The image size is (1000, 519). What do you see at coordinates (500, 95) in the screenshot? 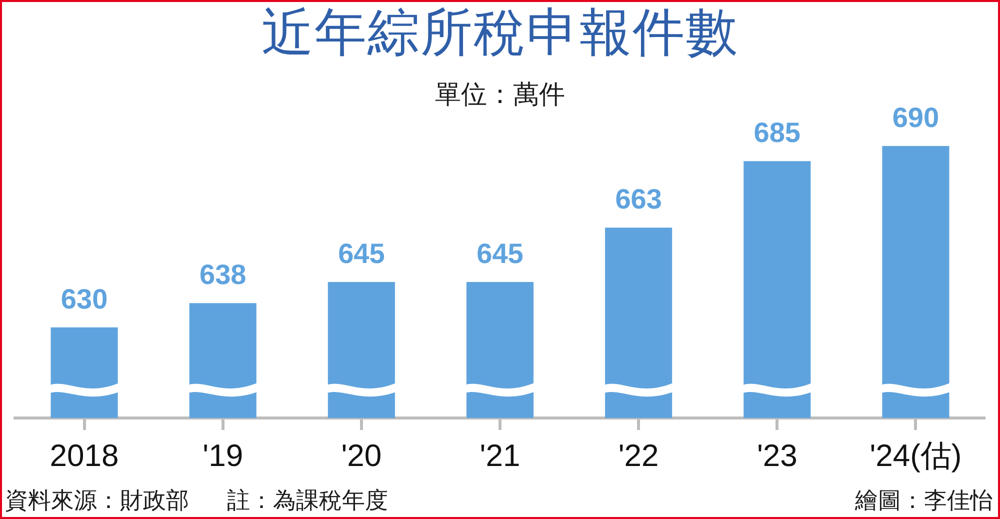
I see `chart-subtitle: 單位：萬件` at bounding box center [500, 95].